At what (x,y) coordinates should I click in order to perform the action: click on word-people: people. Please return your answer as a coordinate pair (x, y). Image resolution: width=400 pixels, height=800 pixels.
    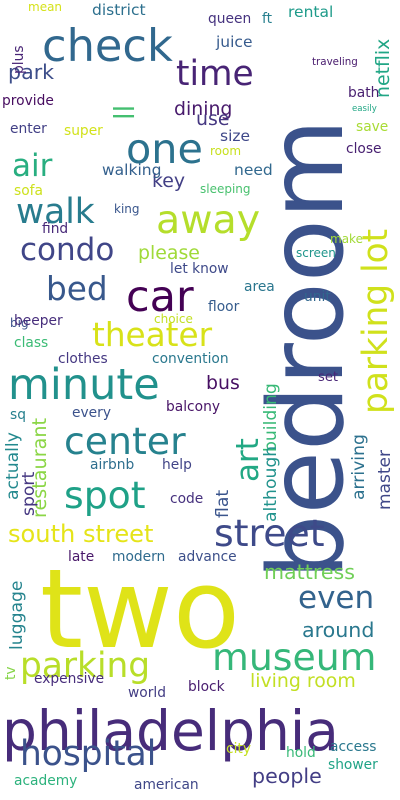
    Looking at the image, I should click on (287, 775).